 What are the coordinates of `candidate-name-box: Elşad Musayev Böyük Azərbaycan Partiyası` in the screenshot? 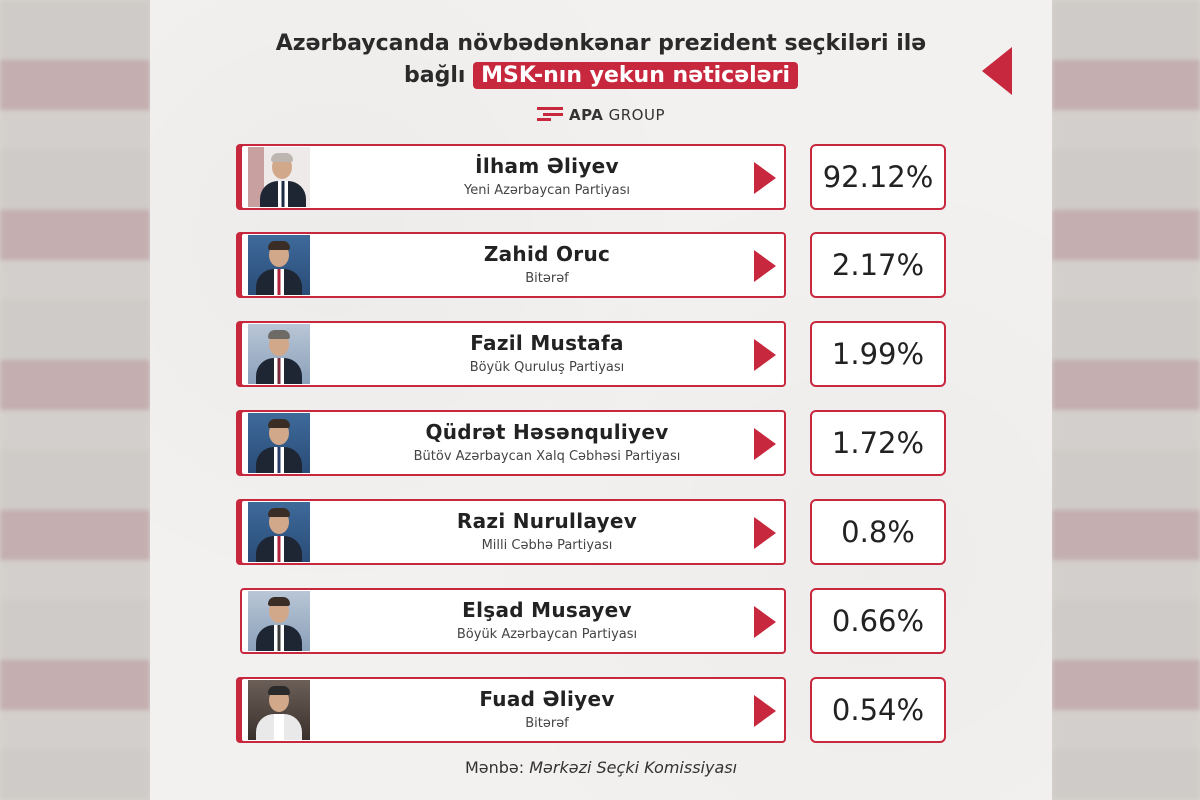 It's located at (513, 621).